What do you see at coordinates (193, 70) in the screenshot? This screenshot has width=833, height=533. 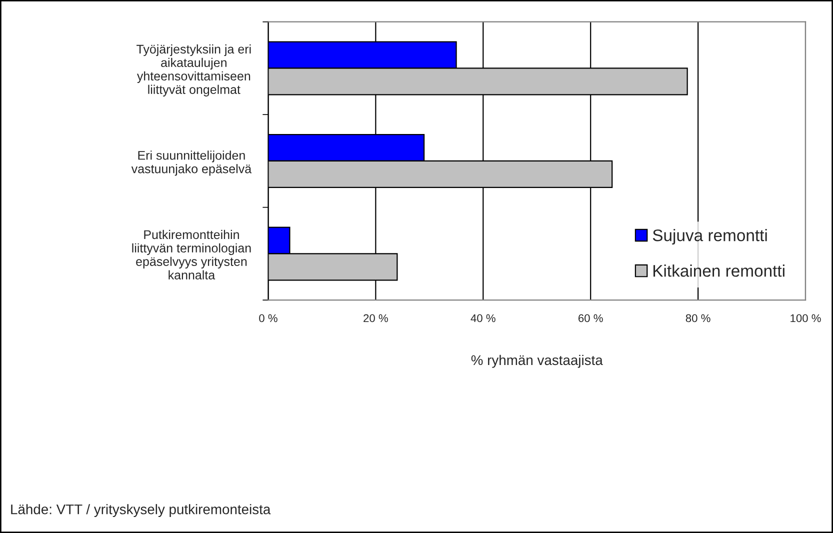 I see `y-tick-label: Työjärjestyksiin ja eri aikataulujen yhteensovittamiseen liittyvät ongelmat` at bounding box center [193, 70].